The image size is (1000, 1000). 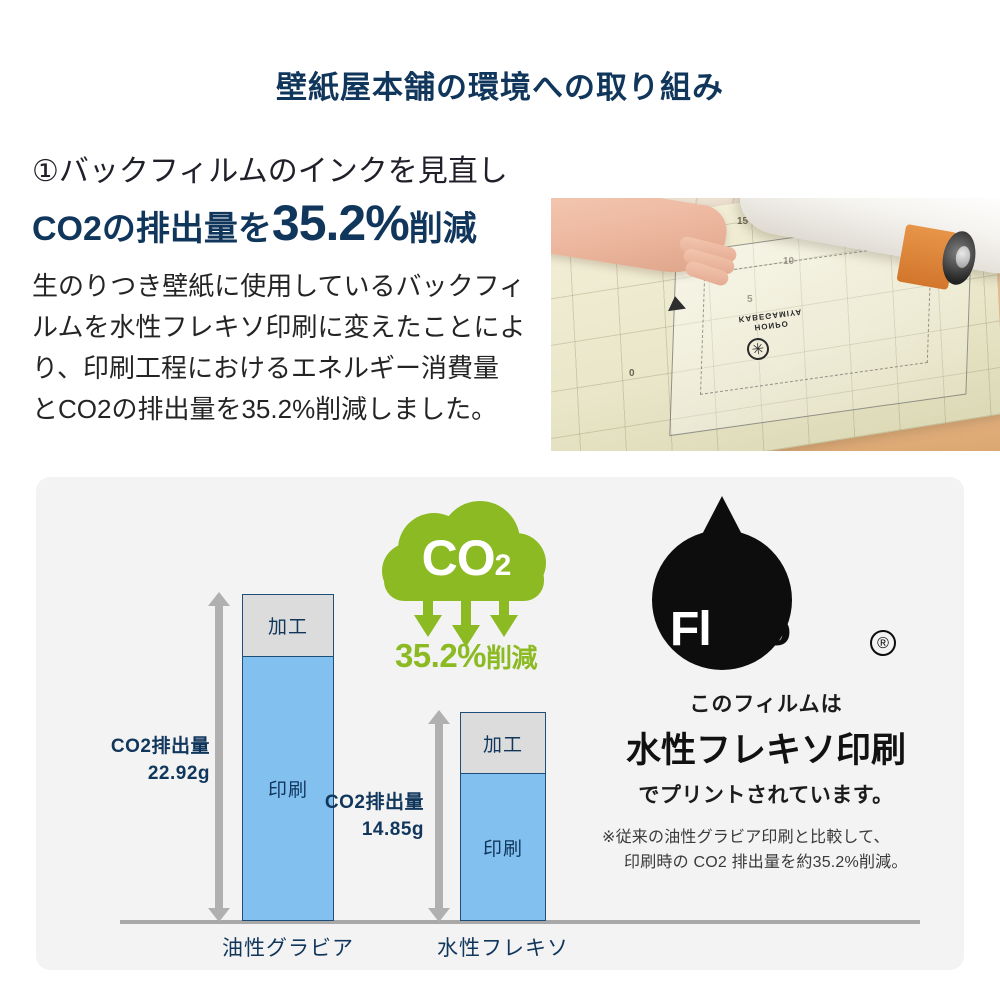 What do you see at coordinates (392, 829) in the screenshot?
I see `value-label-amount: 14.85g` at bounding box center [392, 829].